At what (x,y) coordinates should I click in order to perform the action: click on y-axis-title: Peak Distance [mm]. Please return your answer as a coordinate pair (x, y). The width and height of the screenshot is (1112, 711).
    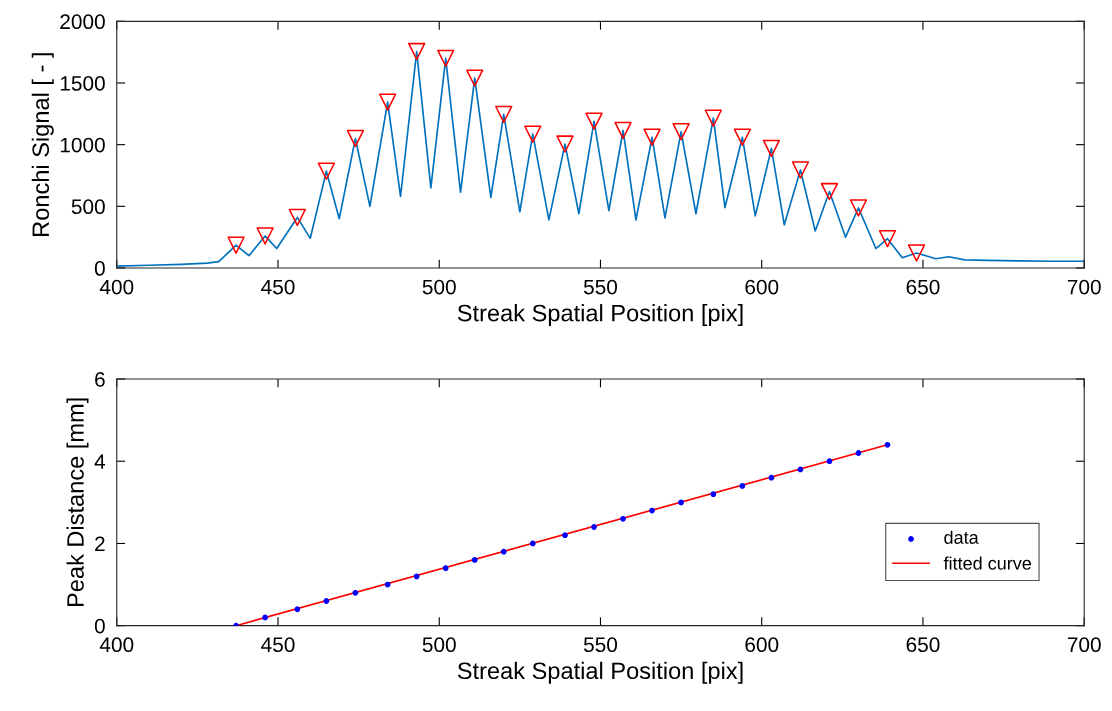
    Looking at the image, I should click on (77, 502).